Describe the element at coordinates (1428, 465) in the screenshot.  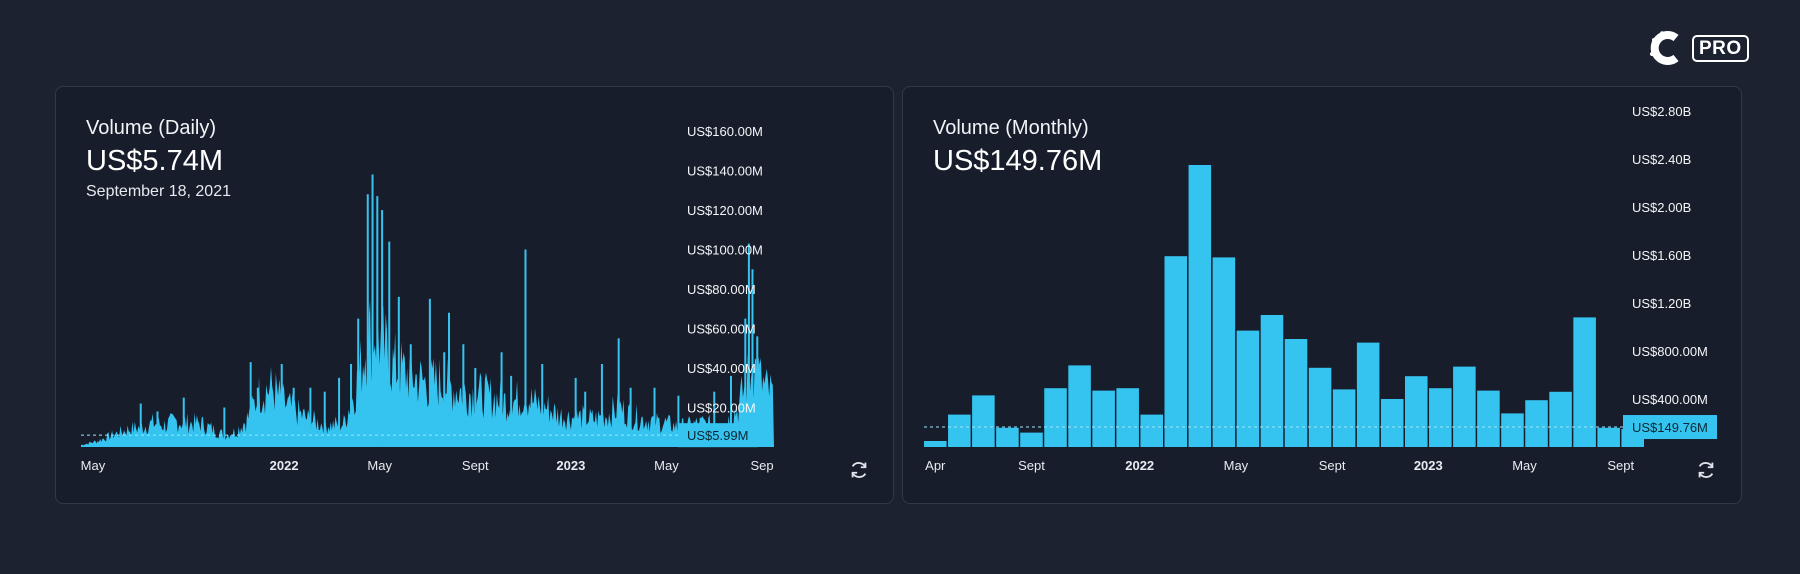
I see `monthly-x-tick-label: 2023` at that location.